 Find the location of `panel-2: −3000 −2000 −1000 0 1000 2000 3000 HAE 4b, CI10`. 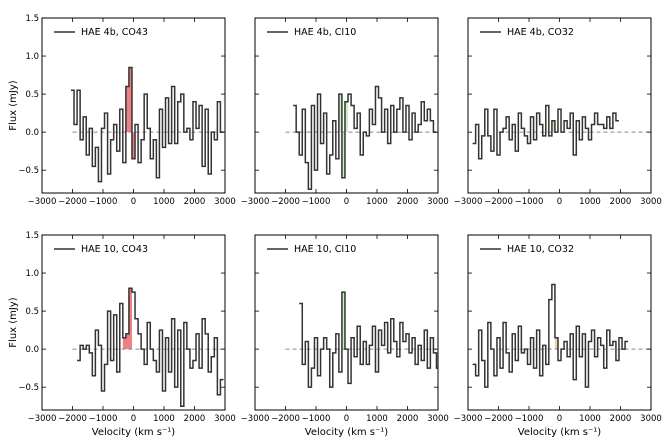

panel-2: −3000 −2000 −1000 0 1000 2000 3000 HAE 4b, CI10 is located at coordinates (345, 112).